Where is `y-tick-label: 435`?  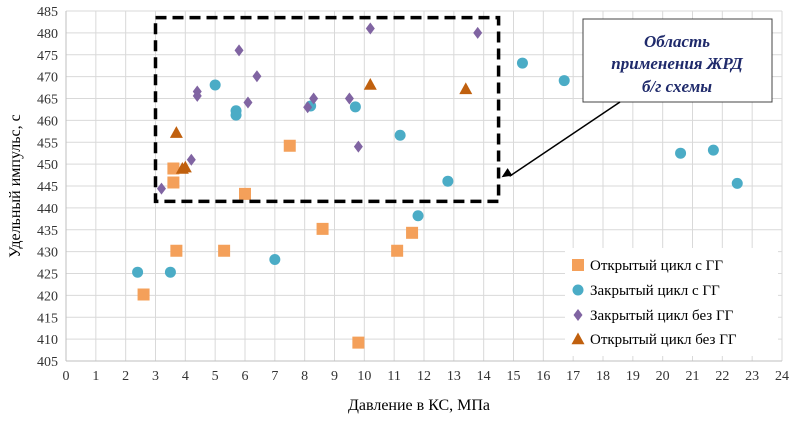 y-tick-label: 435 is located at coordinates (47, 231).